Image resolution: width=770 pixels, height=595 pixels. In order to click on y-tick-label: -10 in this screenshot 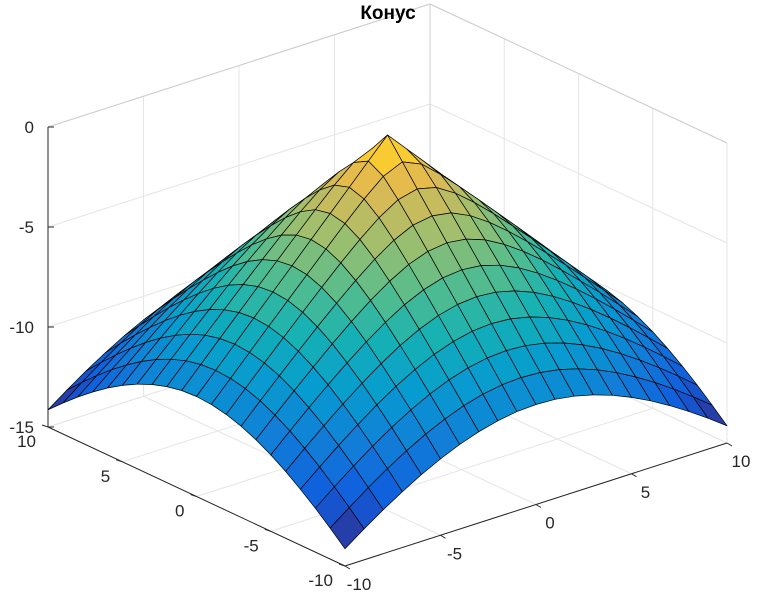, I will do `click(320, 580)`.